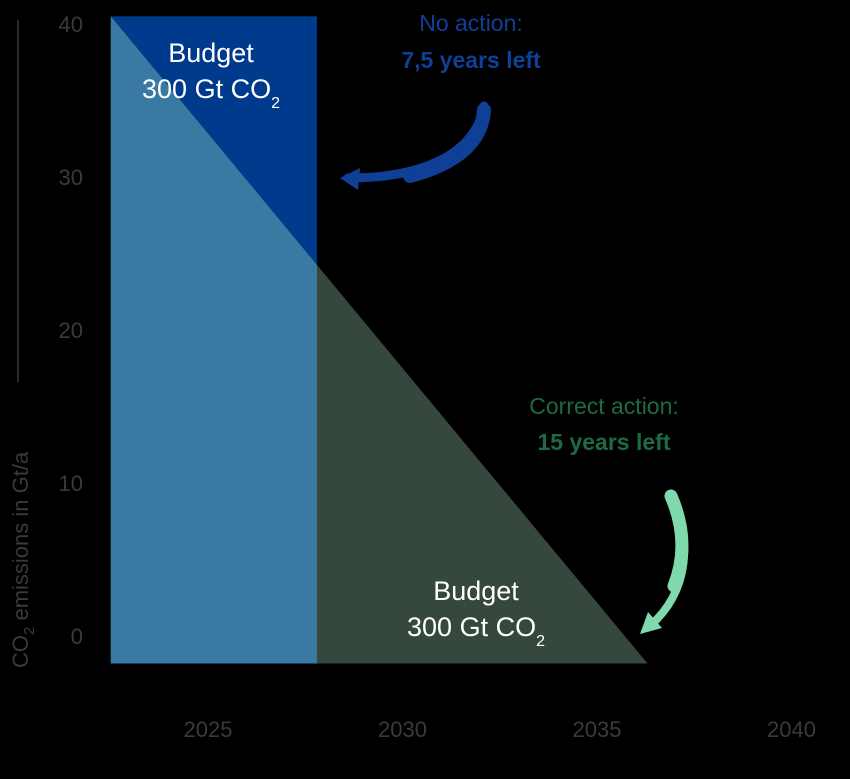 Image resolution: width=850 pixels, height=779 pixels. I want to click on correct-action-arrow, so click(664, 561).